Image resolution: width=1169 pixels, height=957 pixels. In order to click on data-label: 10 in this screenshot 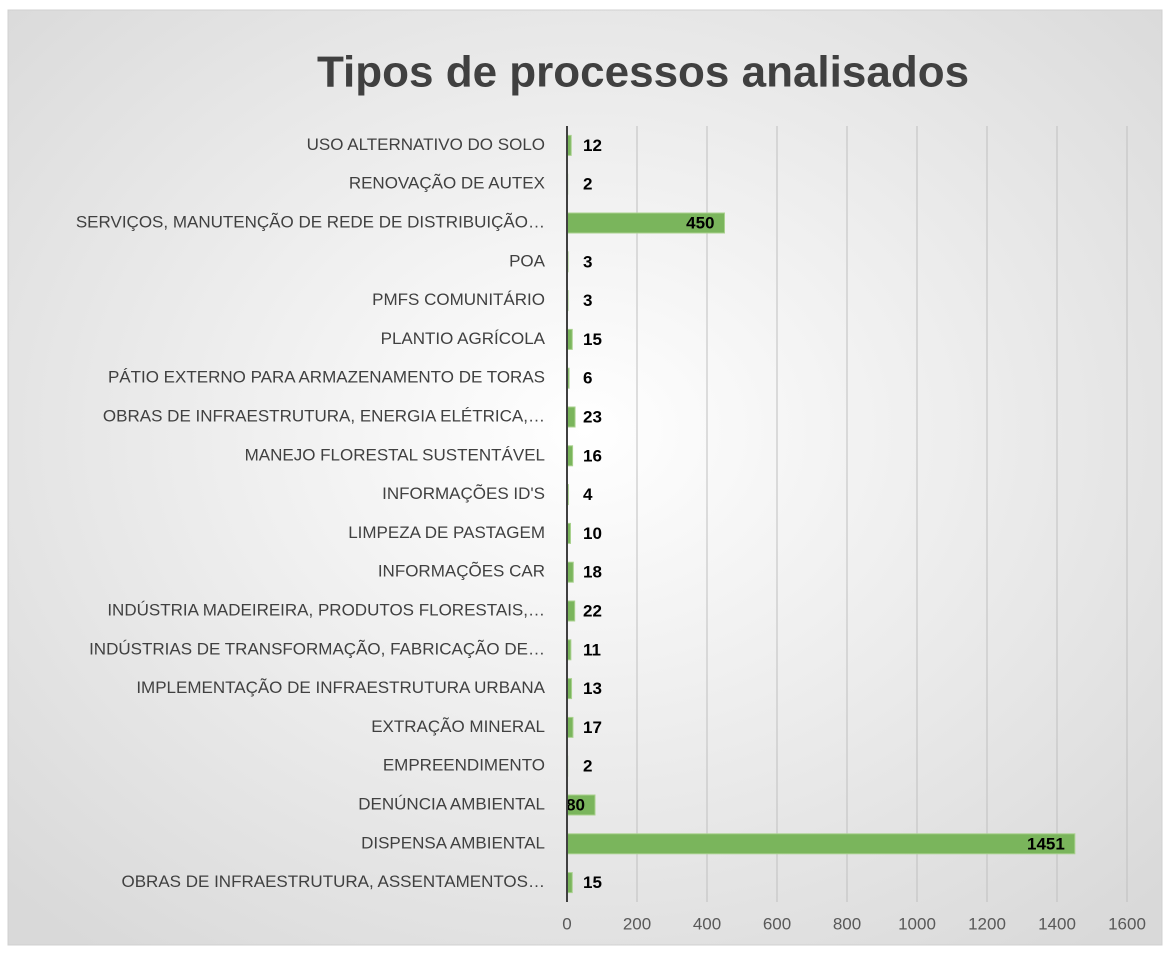, I will do `click(592, 533)`.